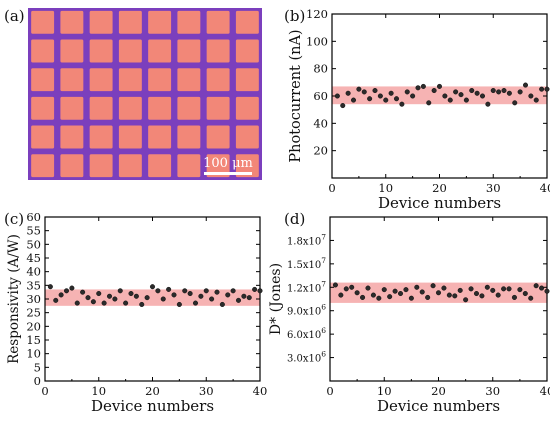 The image size is (550, 421). What do you see at coordinates (296, 95) in the screenshot?
I see `y-axis-title: Photocurrent (nA)` at bounding box center [296, 95].